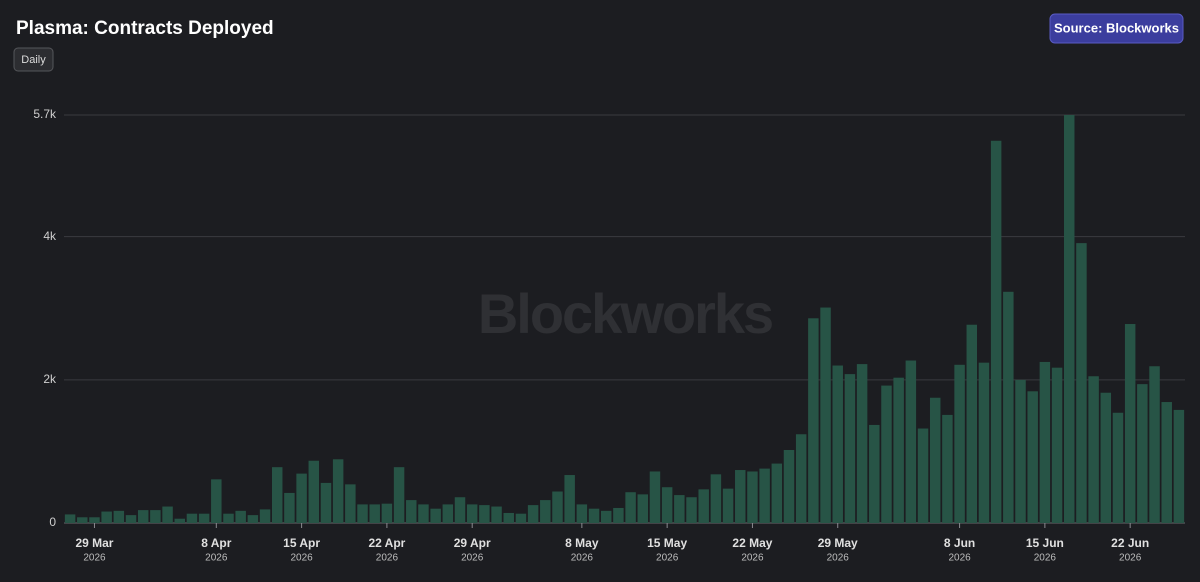 This screenshot has height=582, width=1200. Describe the element at coordinates (472, 543) in the screenshot. I see `x-tick-label: 29 Apr` at that location.